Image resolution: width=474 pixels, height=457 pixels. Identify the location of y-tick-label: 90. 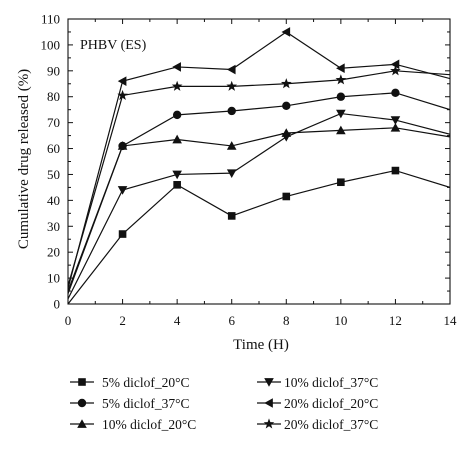
(53, 70).